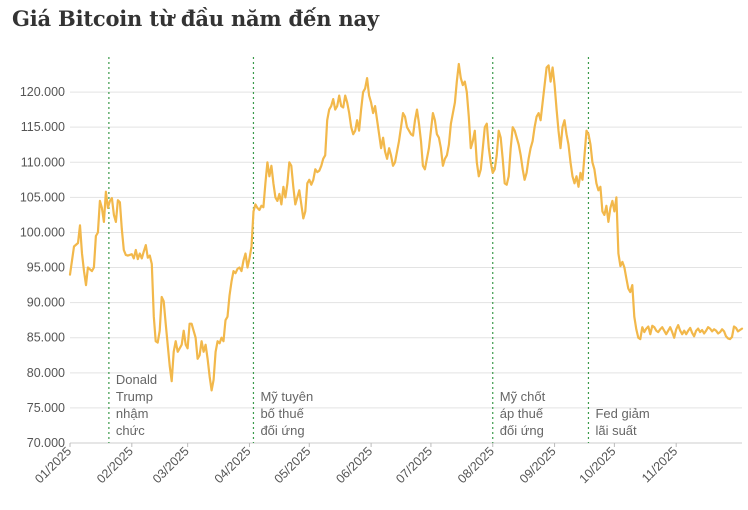 This screenshot has width=748, height=510. What do you see at coordinates (46, 443) in the screenshot?
I see `y-tick-label: 70.000` at bounding box center [46, 443].